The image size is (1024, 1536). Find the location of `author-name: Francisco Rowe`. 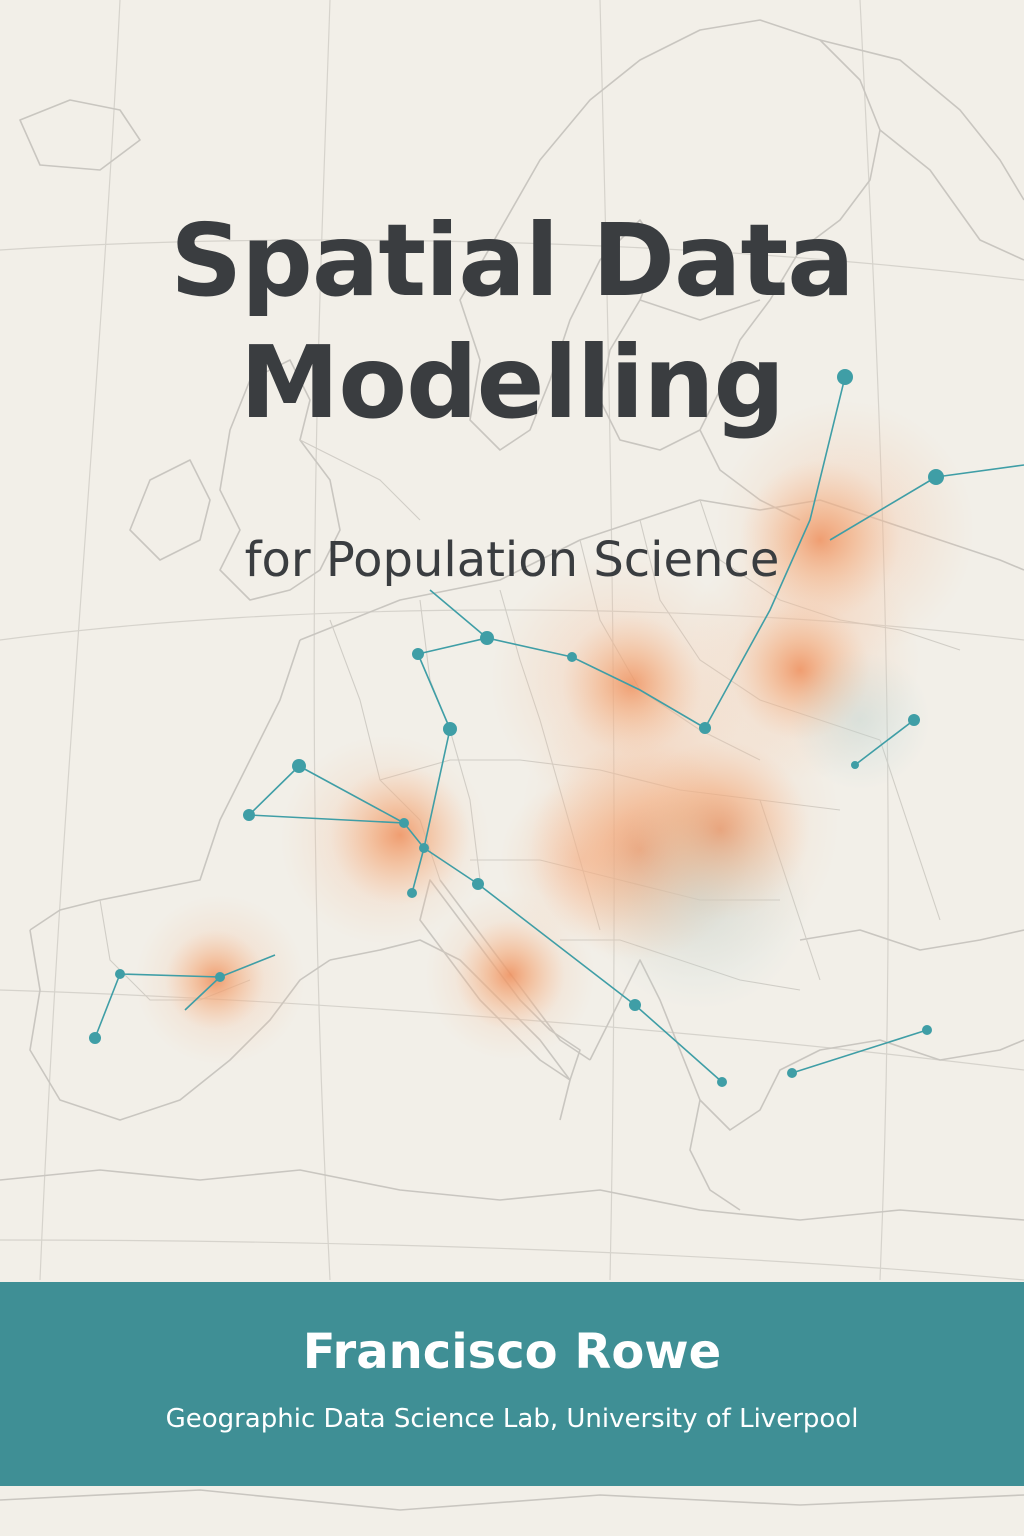

author-name: Francisco Rowe is located at coordinates (512, 1352).